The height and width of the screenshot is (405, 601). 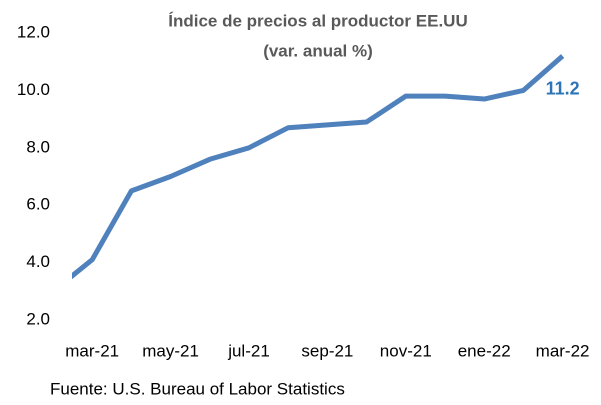 I want to click on y-tick-label: 4.0, so click(x=38, y=261).